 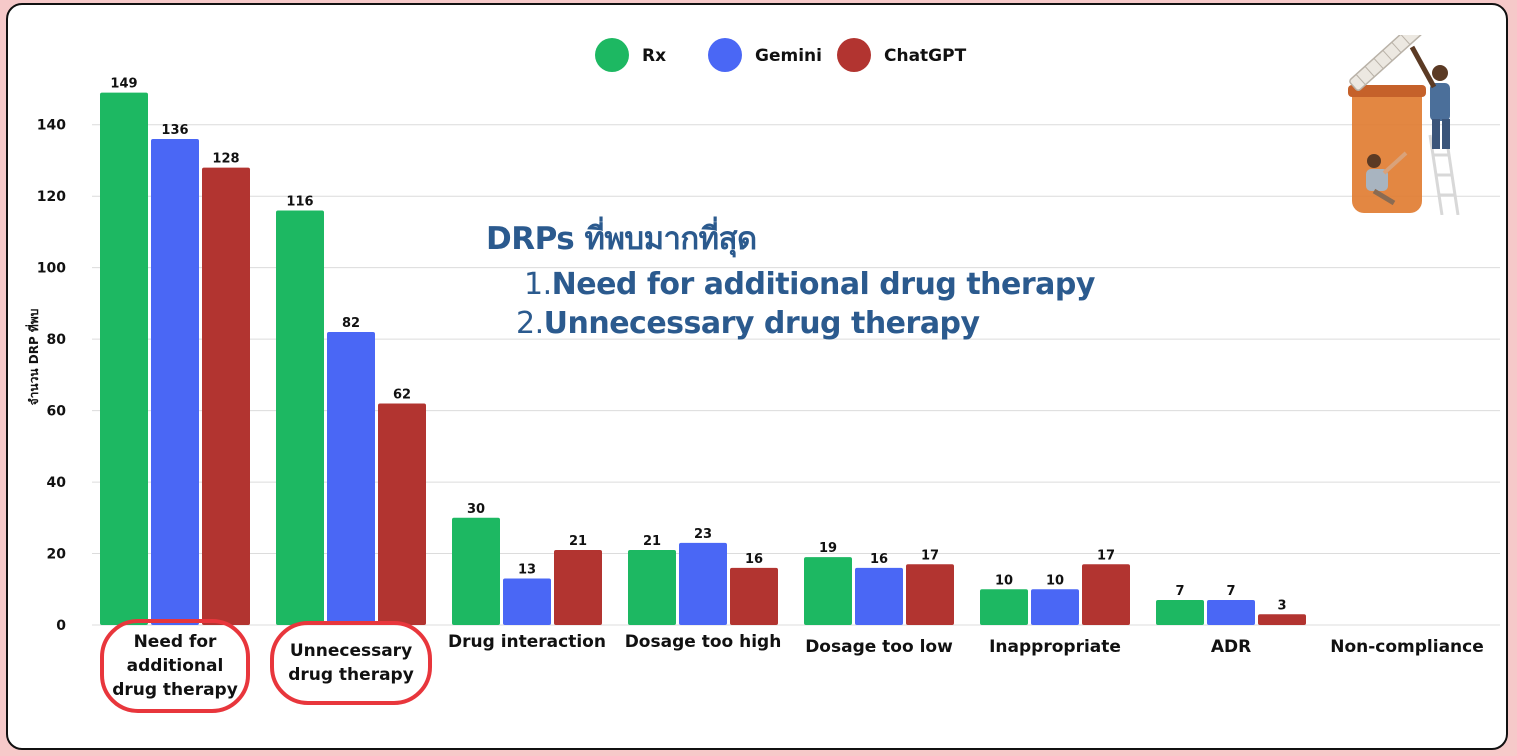 I want to click on x-tick-label: ADR, so click(x=1231, y=647).